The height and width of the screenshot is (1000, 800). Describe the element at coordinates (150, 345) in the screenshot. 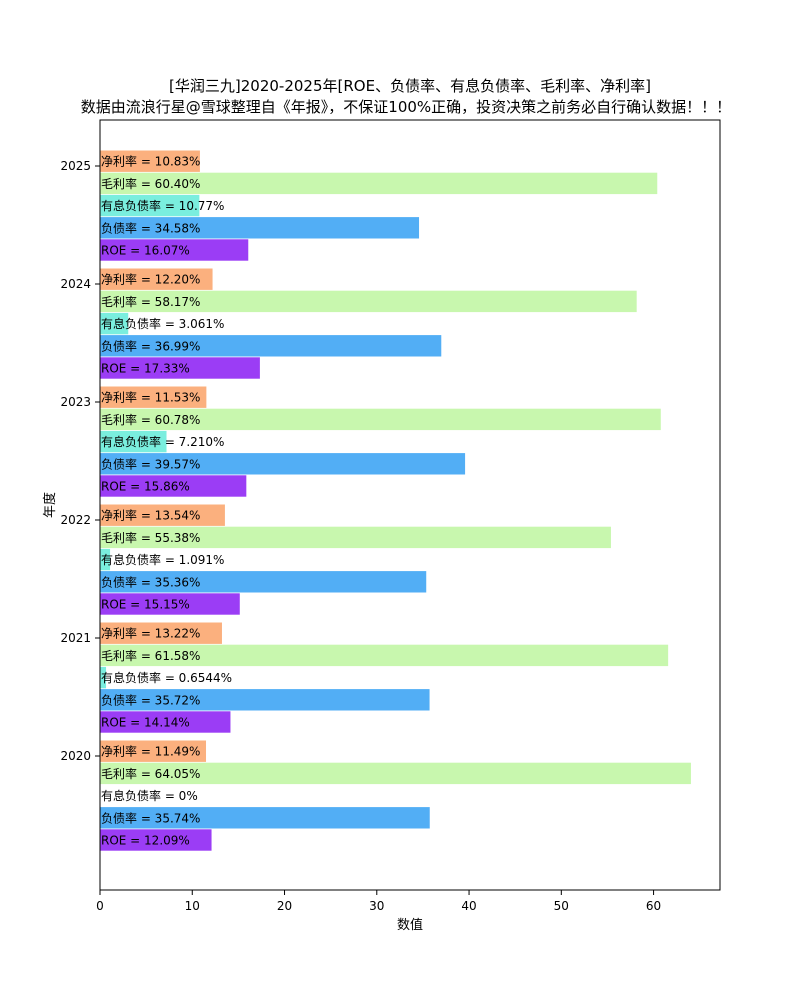

I see `bar-data-label: 负债率 = 36.99%` at that location.